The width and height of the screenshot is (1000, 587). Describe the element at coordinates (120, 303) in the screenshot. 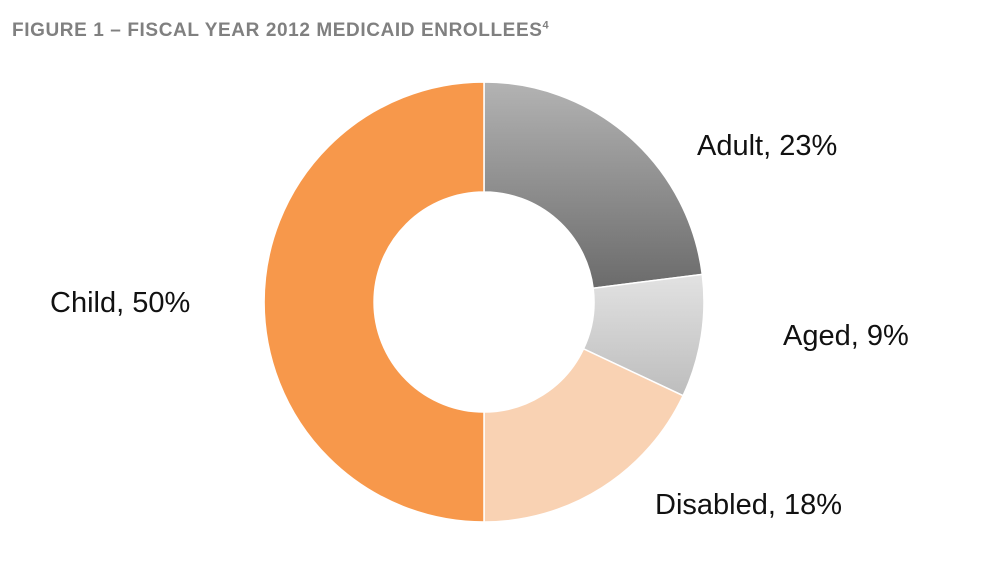

I see `slice-label-child: Child, 50%` at that location.